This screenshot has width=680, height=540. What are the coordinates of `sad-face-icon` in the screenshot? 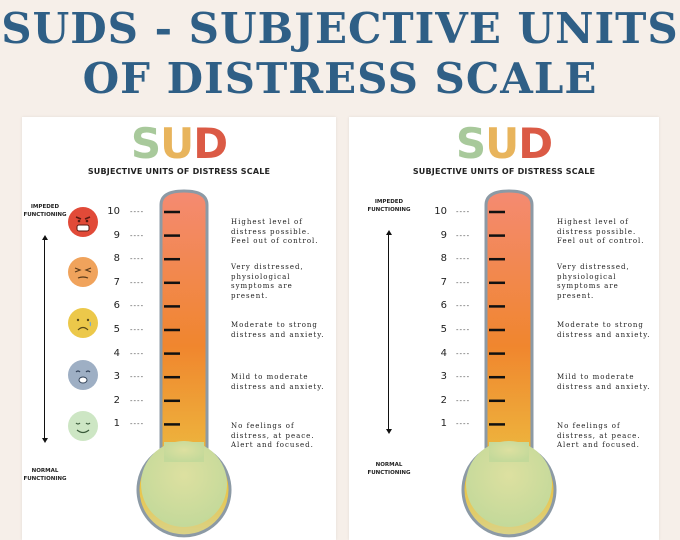 It's located at (83, 323).